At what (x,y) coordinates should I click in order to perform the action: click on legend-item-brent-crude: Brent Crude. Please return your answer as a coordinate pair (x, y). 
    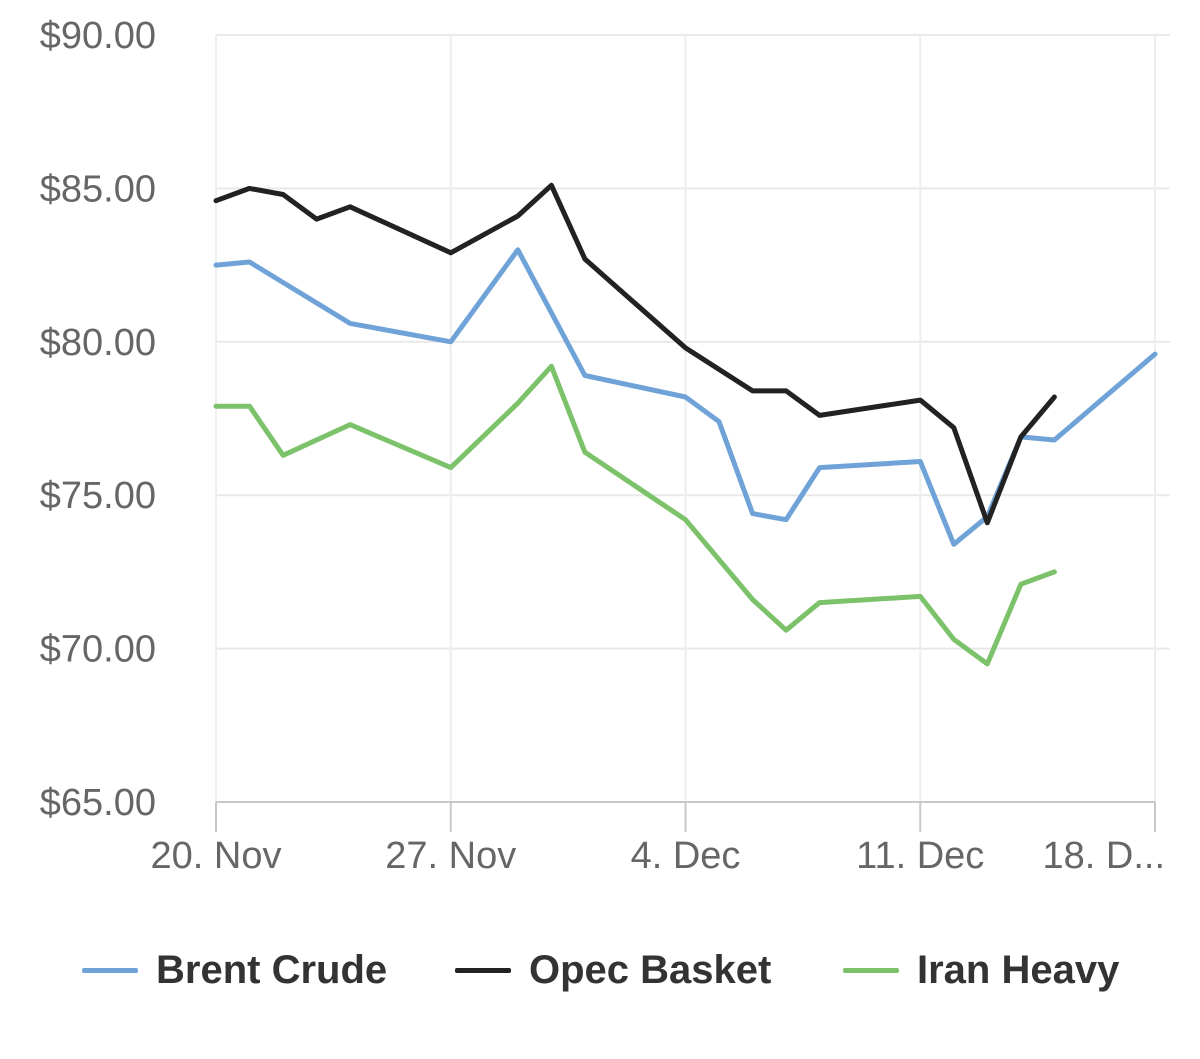
    Looking at the image, I should click on (234, 970).